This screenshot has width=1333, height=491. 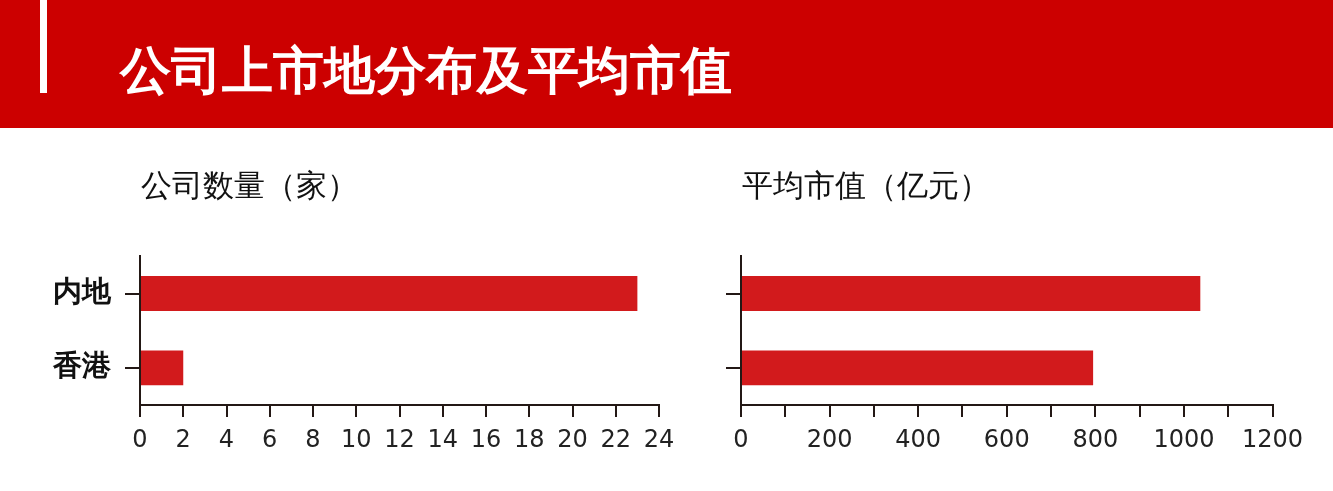 What do you see at coordinates (659, 438) in the screenshot?
I see `x-tick-label: 24` at bounding box center [659, 438].